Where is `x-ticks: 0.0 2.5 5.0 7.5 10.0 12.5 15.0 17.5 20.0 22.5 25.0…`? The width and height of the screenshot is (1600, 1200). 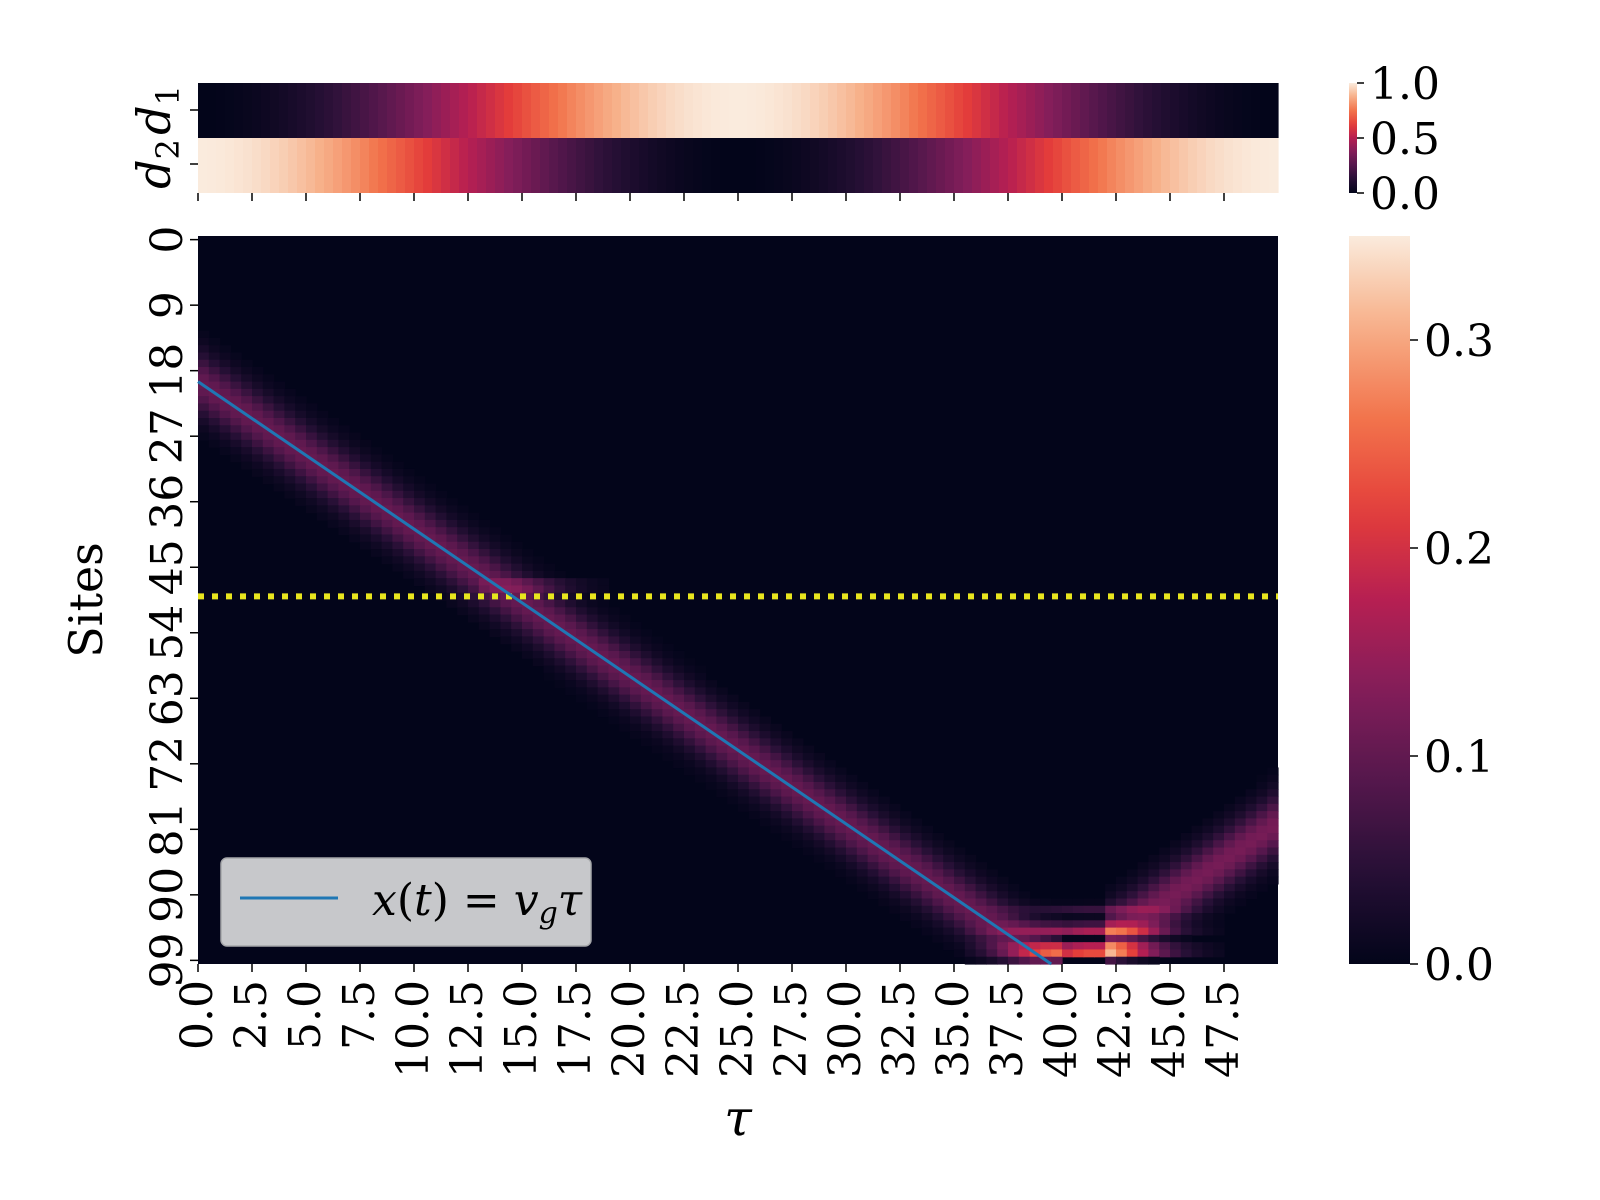 x-ticks: 0.0 2.5 5.0 7.5 10.0 12.5 15.0 17.5 20.0 22.5 25.0… is located at coordinates (710, 1021).